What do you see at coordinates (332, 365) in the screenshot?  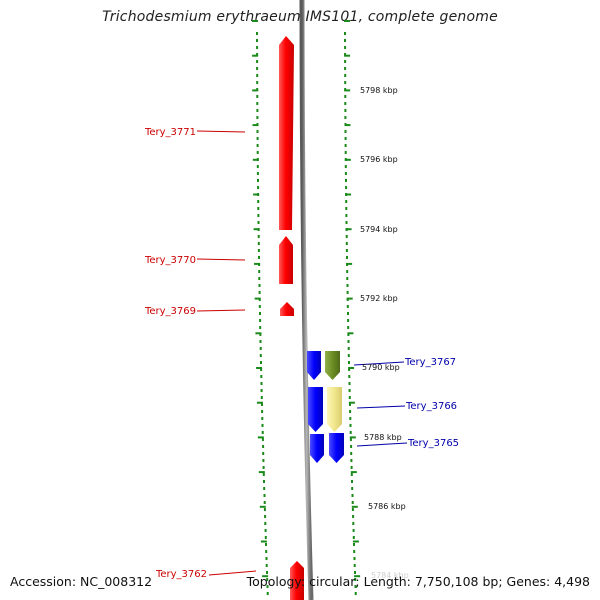 I see `feature-olive` at bounding box center [332, 365].